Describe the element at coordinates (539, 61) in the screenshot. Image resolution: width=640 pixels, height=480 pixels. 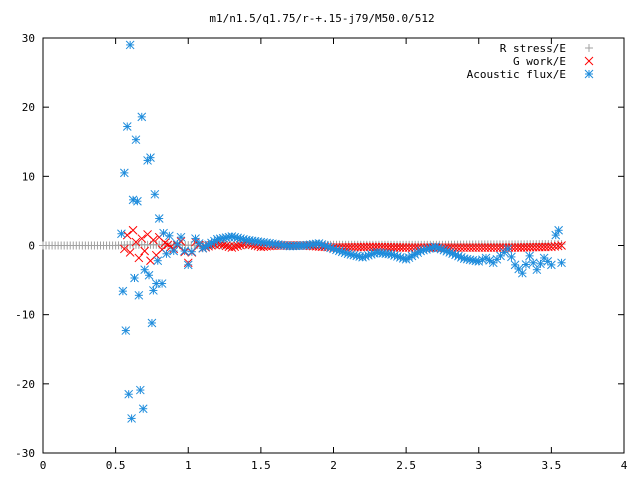
I see `legend-label: G work/E` at that location.